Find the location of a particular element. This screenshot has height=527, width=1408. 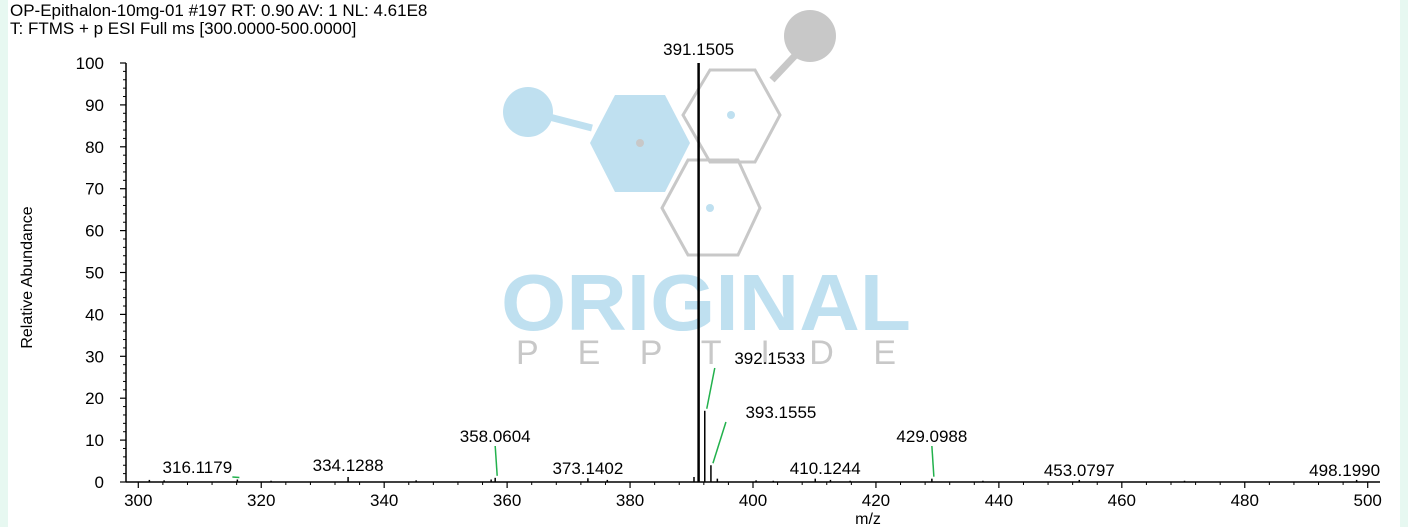

y-tick-label: 90 is located at coordinates (94, 105).